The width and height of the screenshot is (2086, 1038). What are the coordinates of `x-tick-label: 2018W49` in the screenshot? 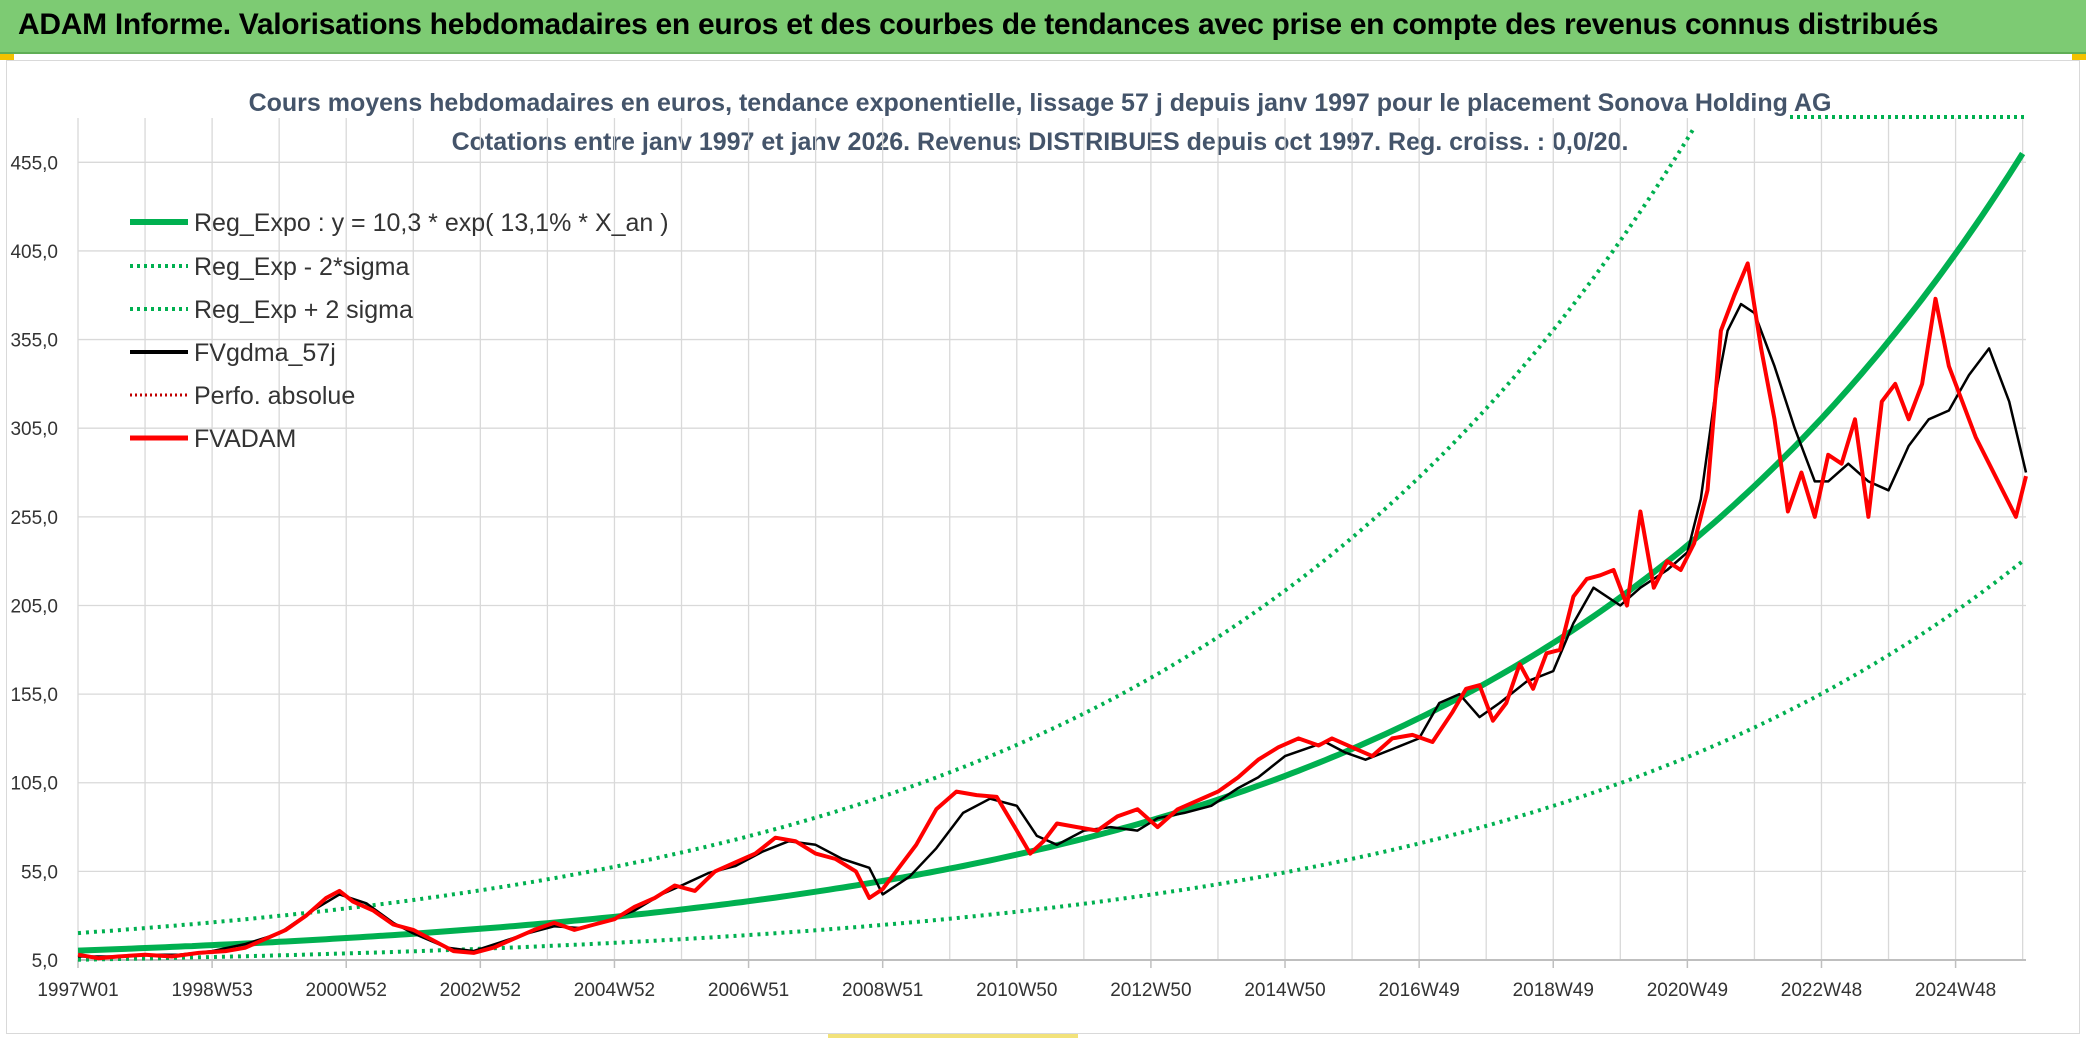 It's located at (1553, 990).